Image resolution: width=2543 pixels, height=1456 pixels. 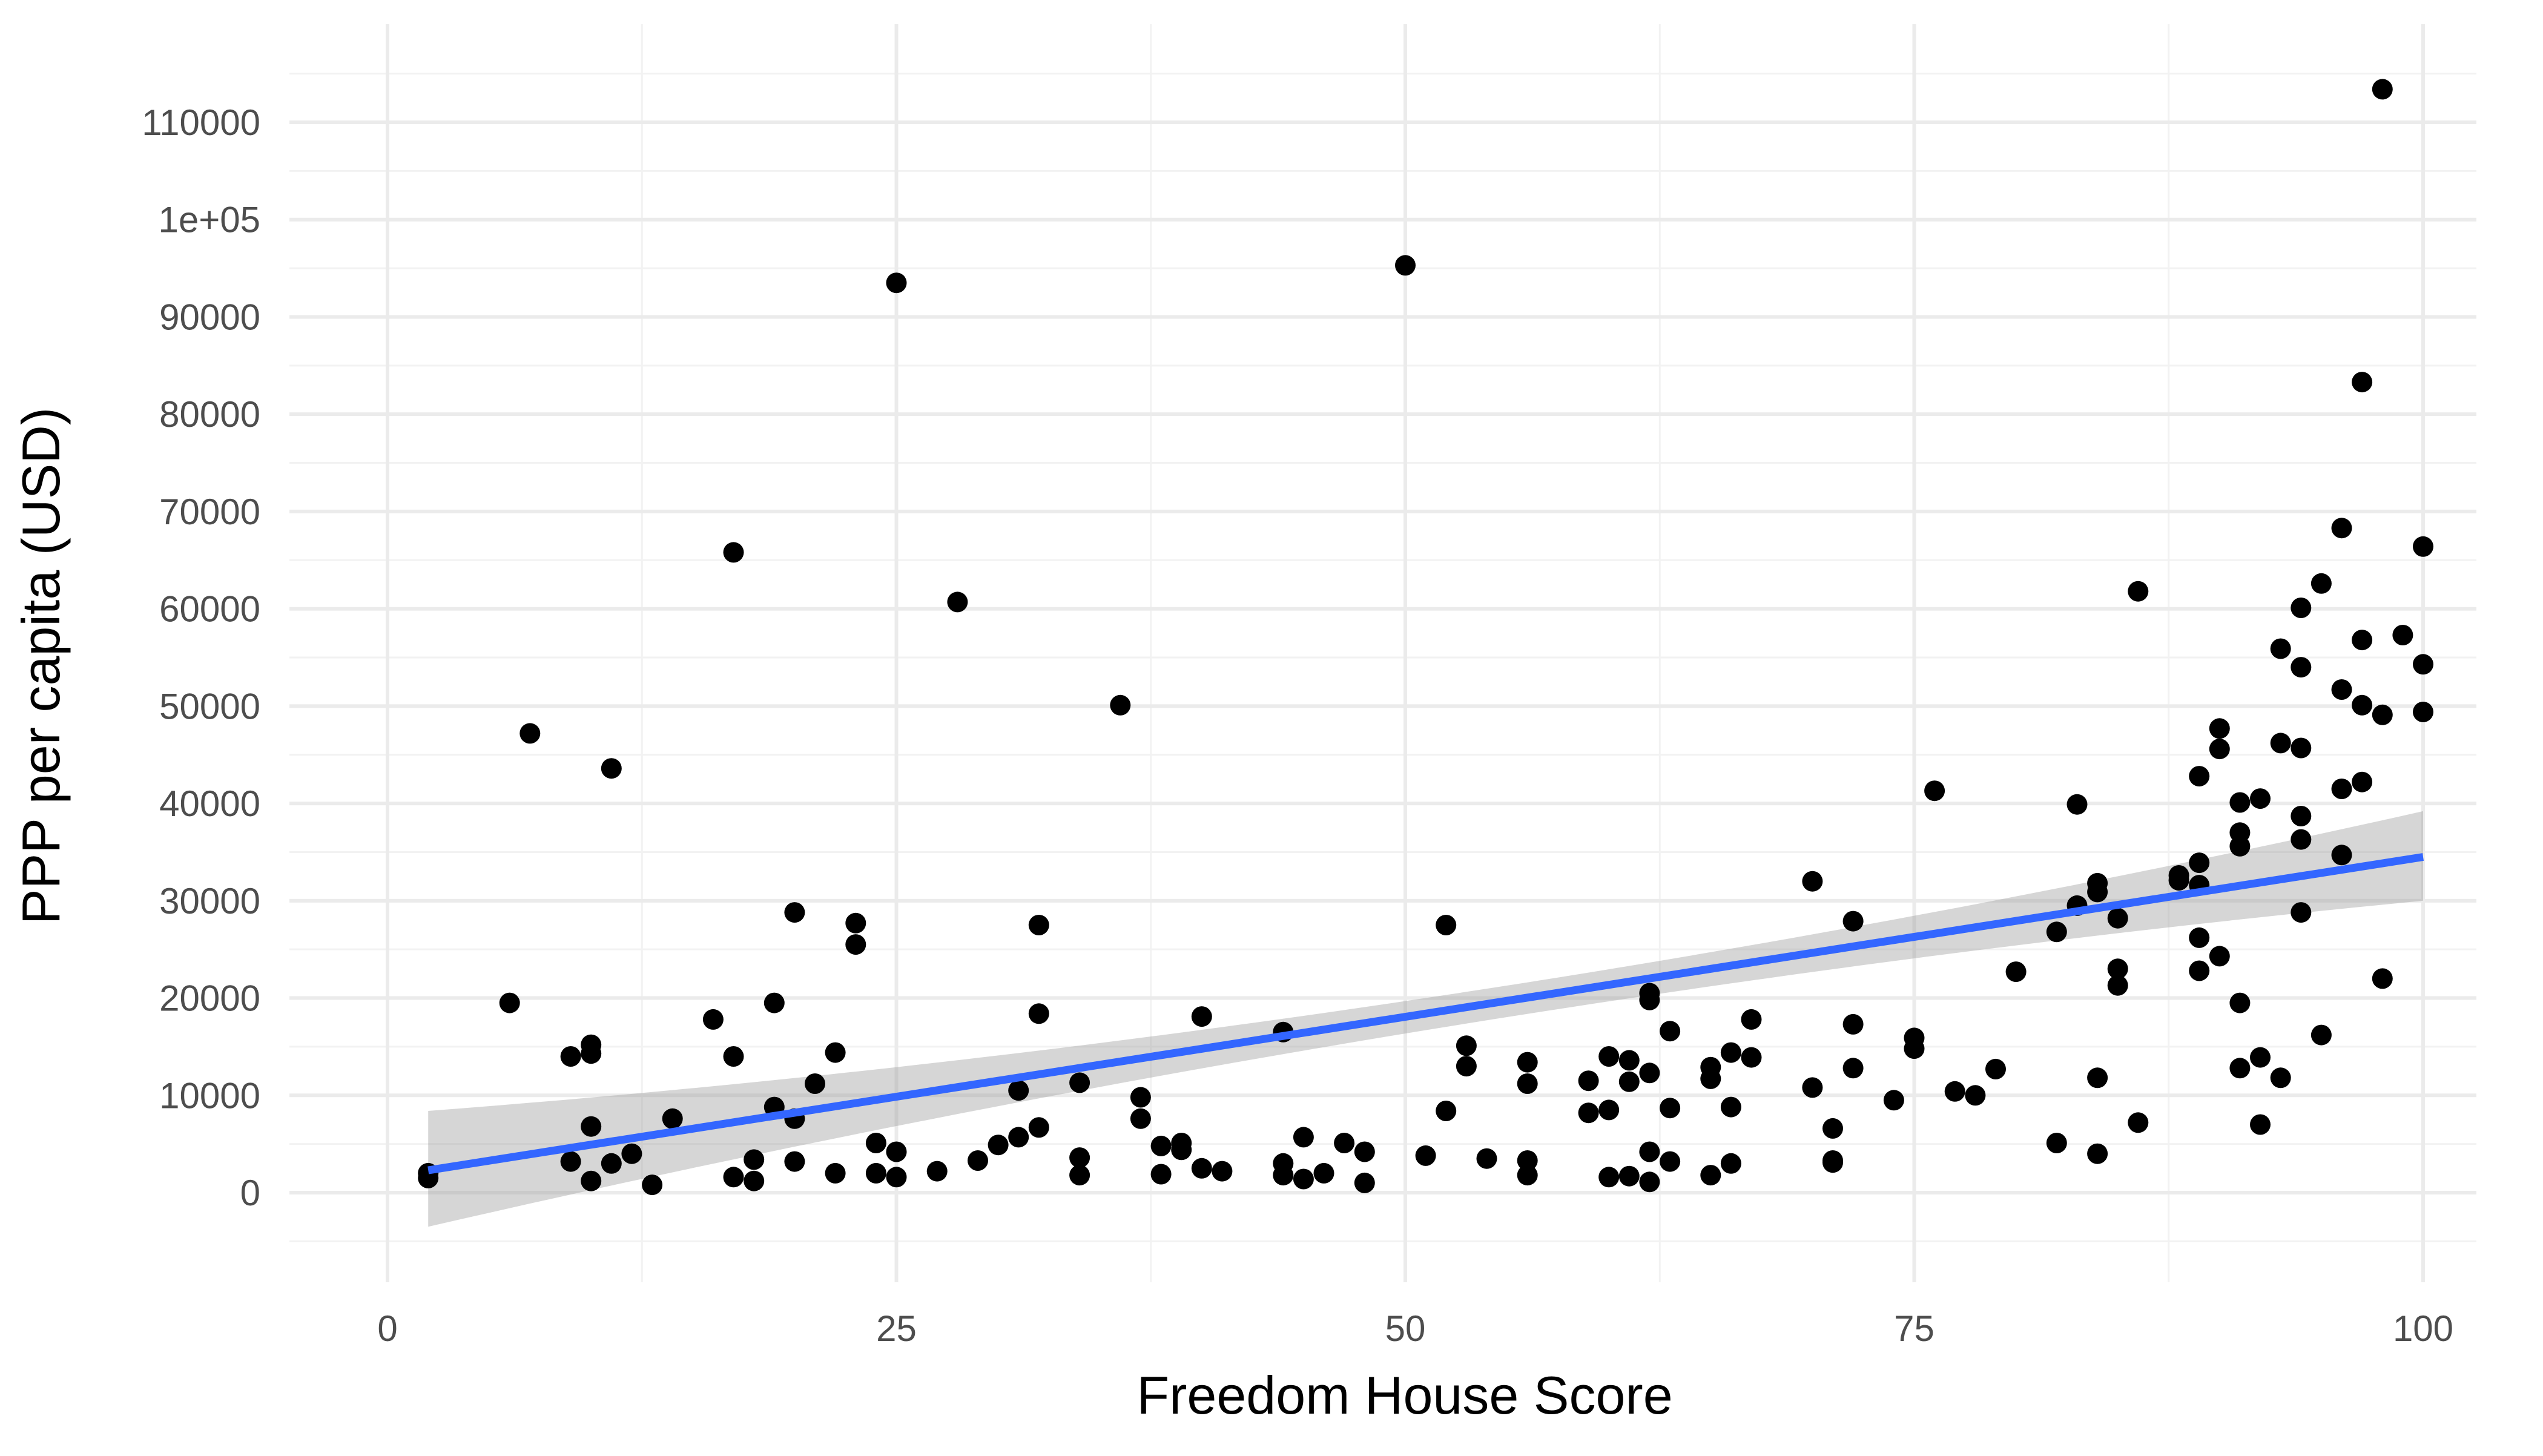 What do you see at coordinates (210, 803) in the screenshot?
I see `y-tick-label: 40000` at bounding box center [210, 803].